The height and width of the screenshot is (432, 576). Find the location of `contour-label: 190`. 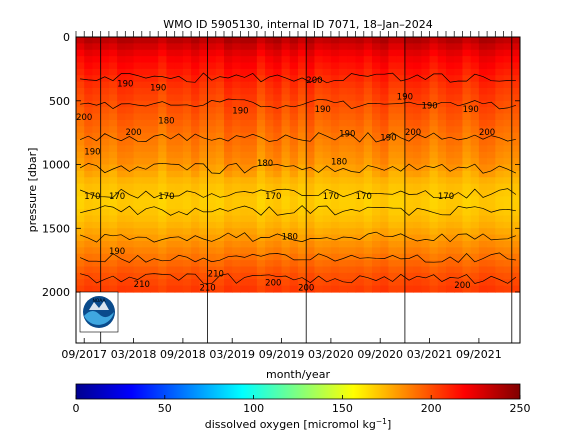

contour-label: 190 is located at coordinates (388, 138).